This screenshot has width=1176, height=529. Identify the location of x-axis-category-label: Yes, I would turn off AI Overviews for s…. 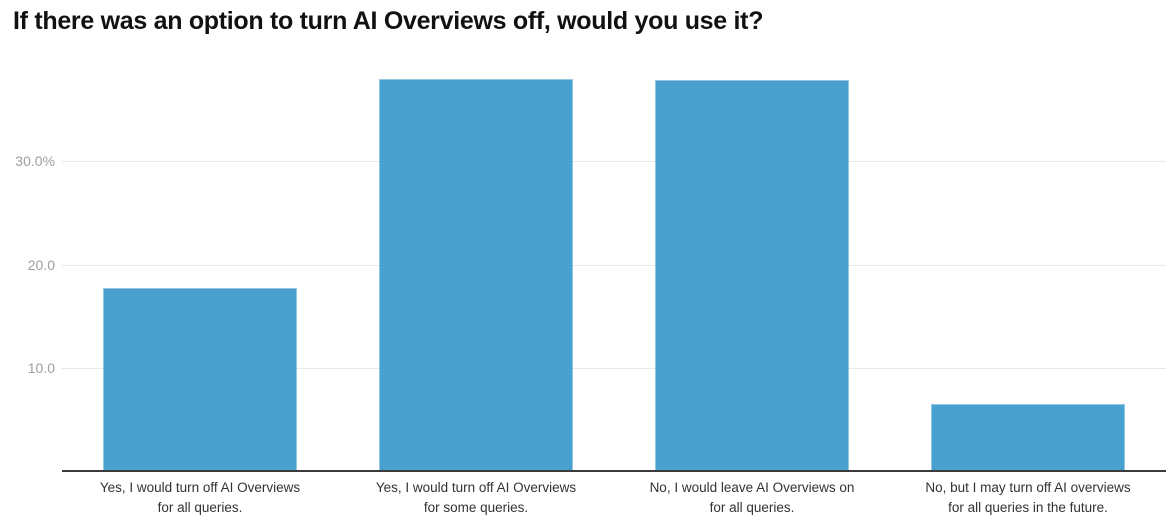
(476, 498).